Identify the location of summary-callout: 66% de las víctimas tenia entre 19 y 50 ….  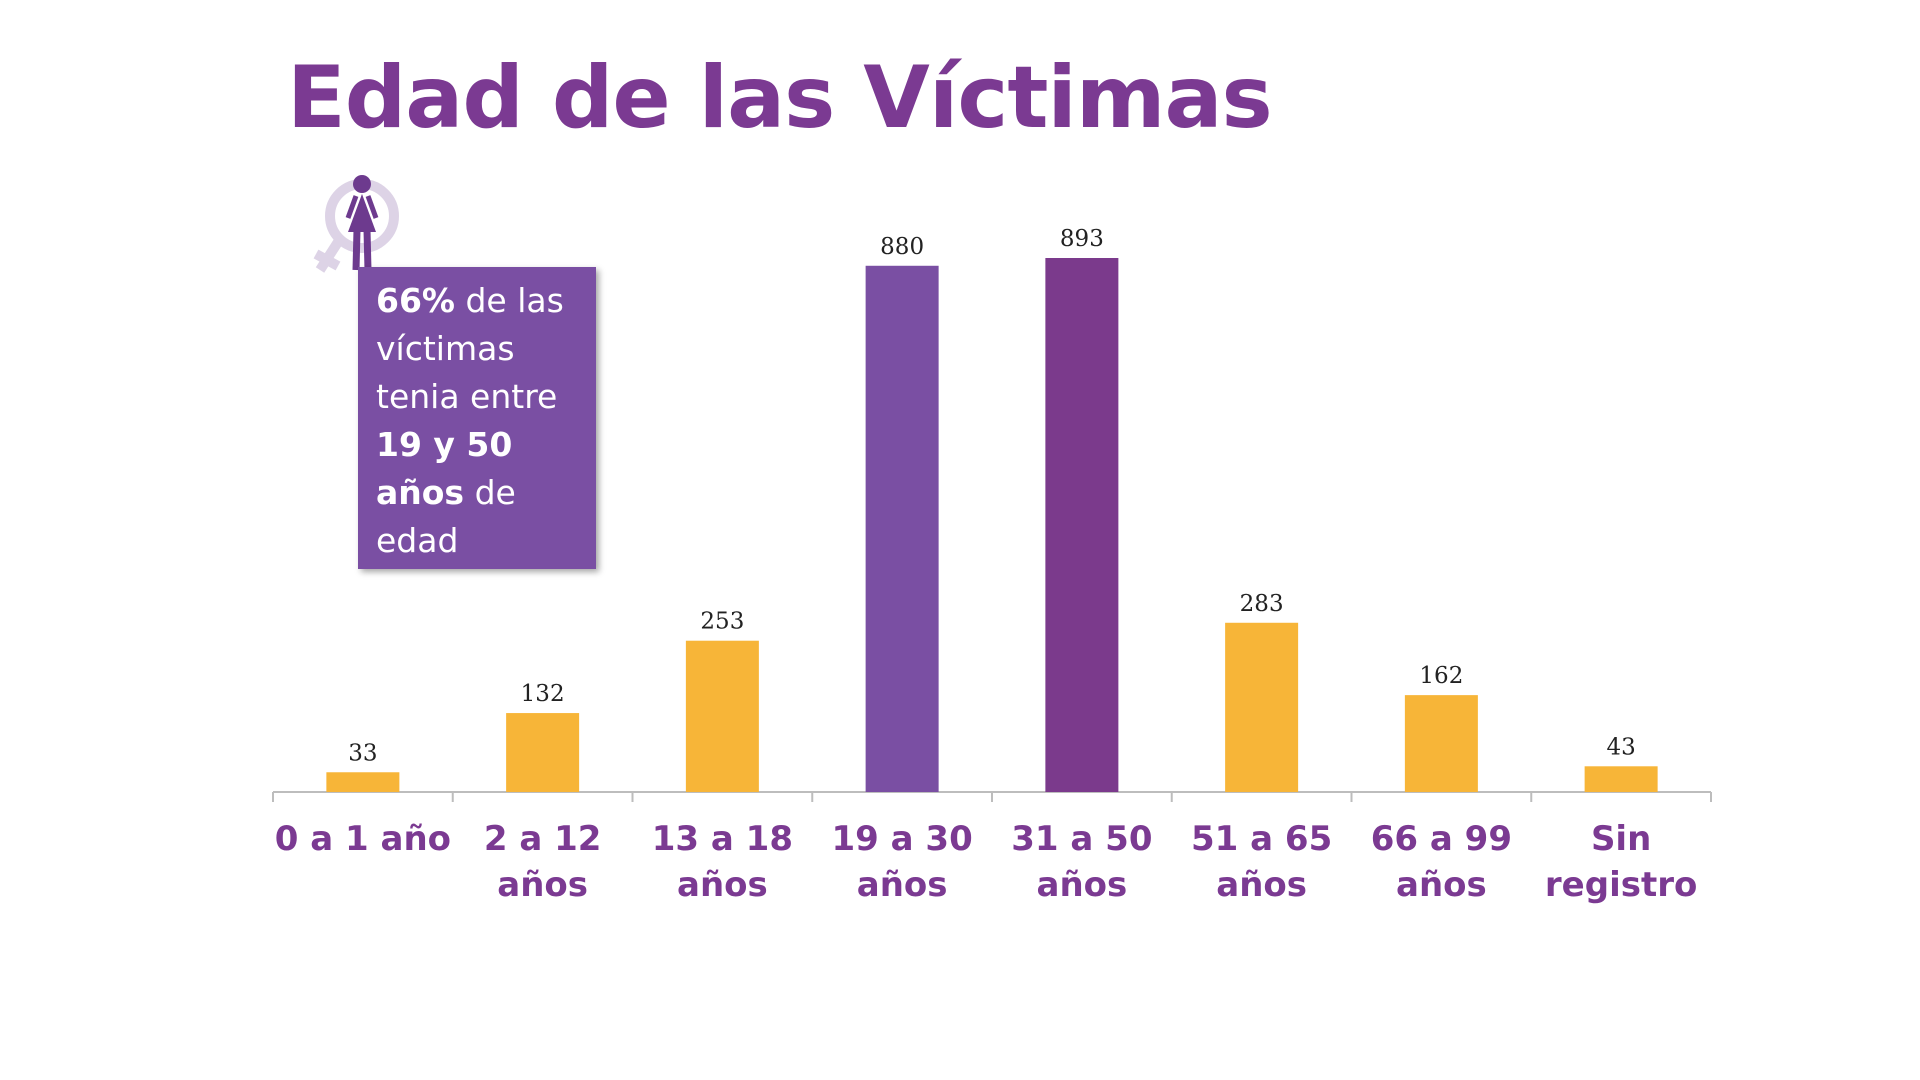
(477, 418).